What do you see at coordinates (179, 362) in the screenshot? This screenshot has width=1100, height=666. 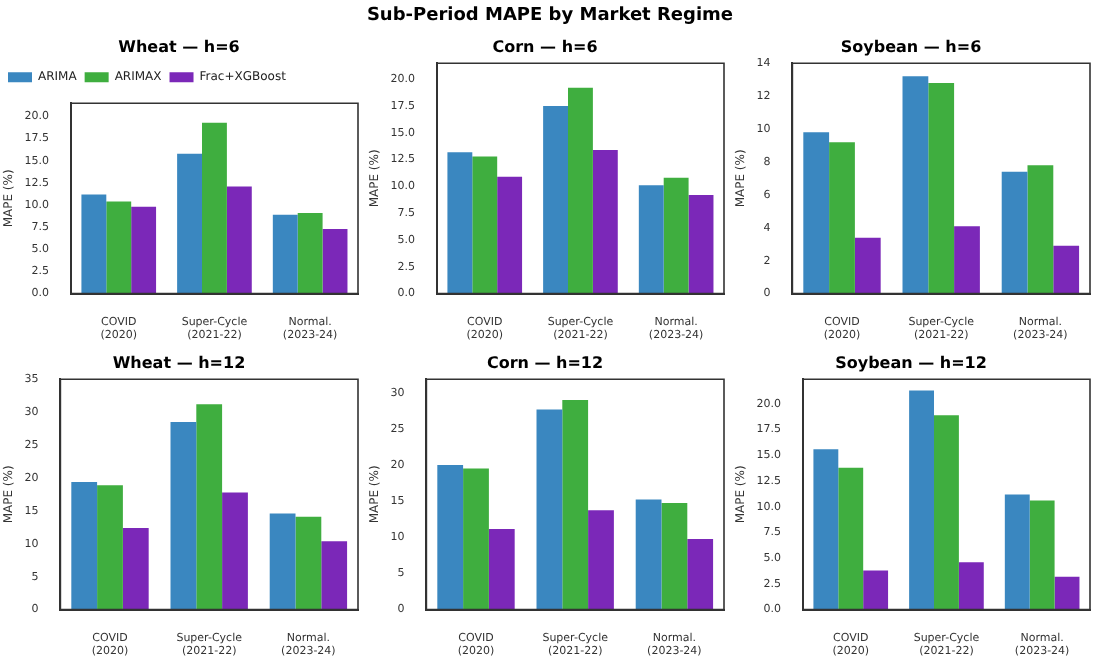 I see `chart-title: Wheat — h=12` at bounding box center [179, 362].